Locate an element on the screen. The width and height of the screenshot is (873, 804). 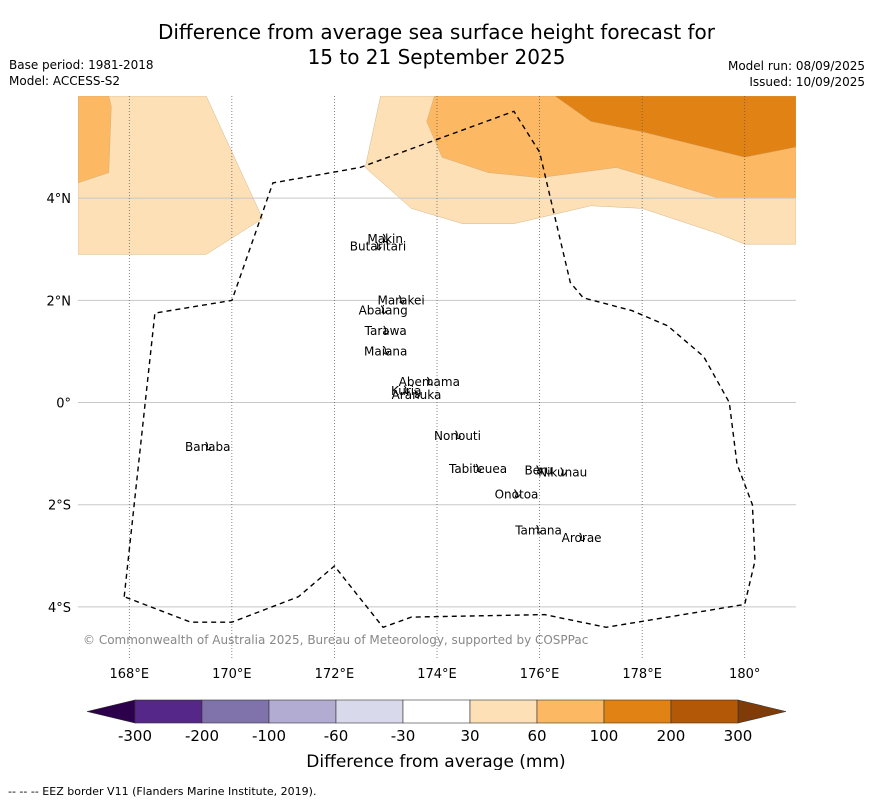
island-label: Arorae is located at coordinates (582, 538).